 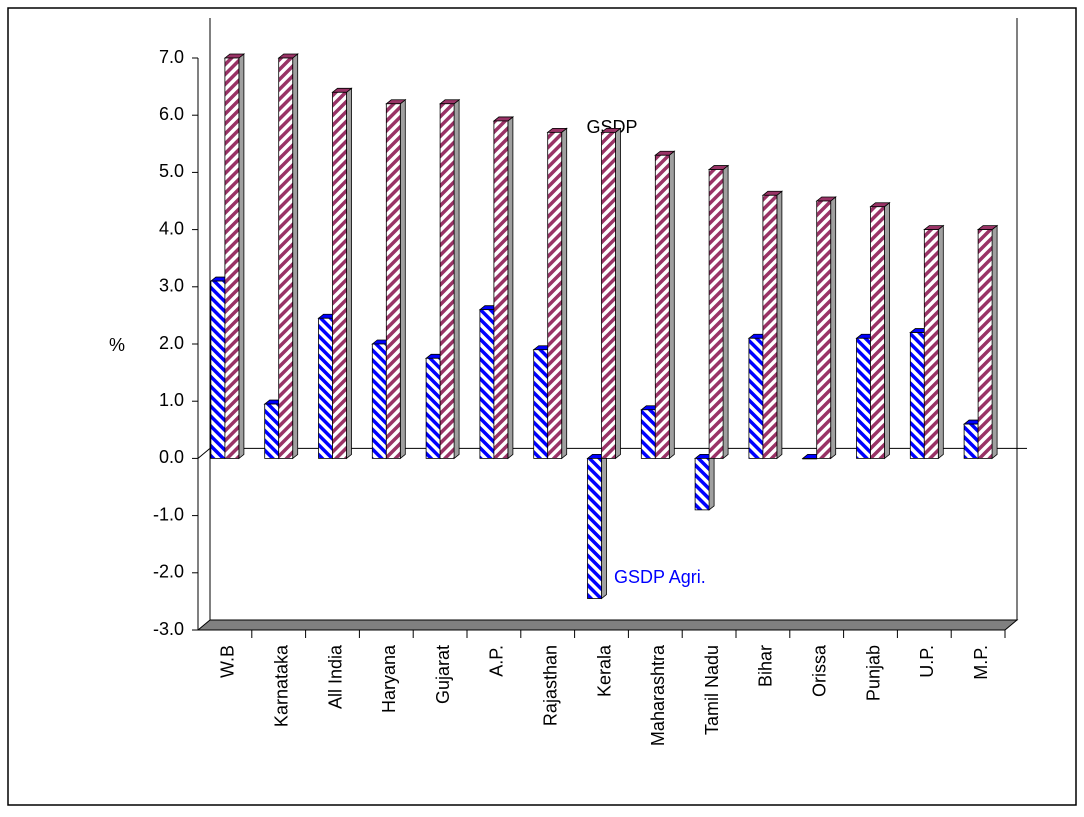 What do you see at coordinates (607, 625) in the screenshot?
I see `floor` at bounding box center [607, 625].